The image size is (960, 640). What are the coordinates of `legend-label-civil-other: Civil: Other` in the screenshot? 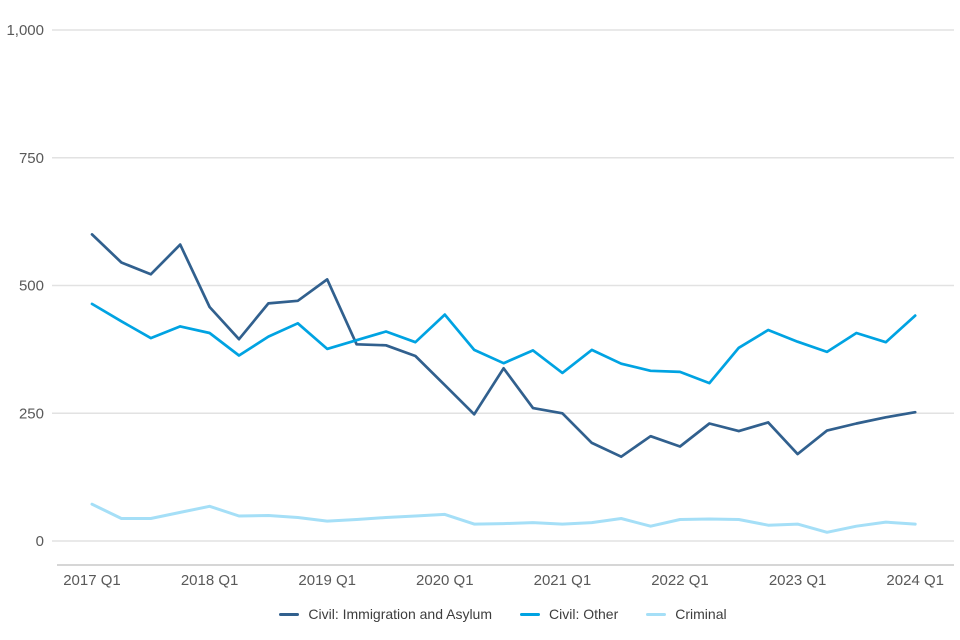 It's located at (584, 614).